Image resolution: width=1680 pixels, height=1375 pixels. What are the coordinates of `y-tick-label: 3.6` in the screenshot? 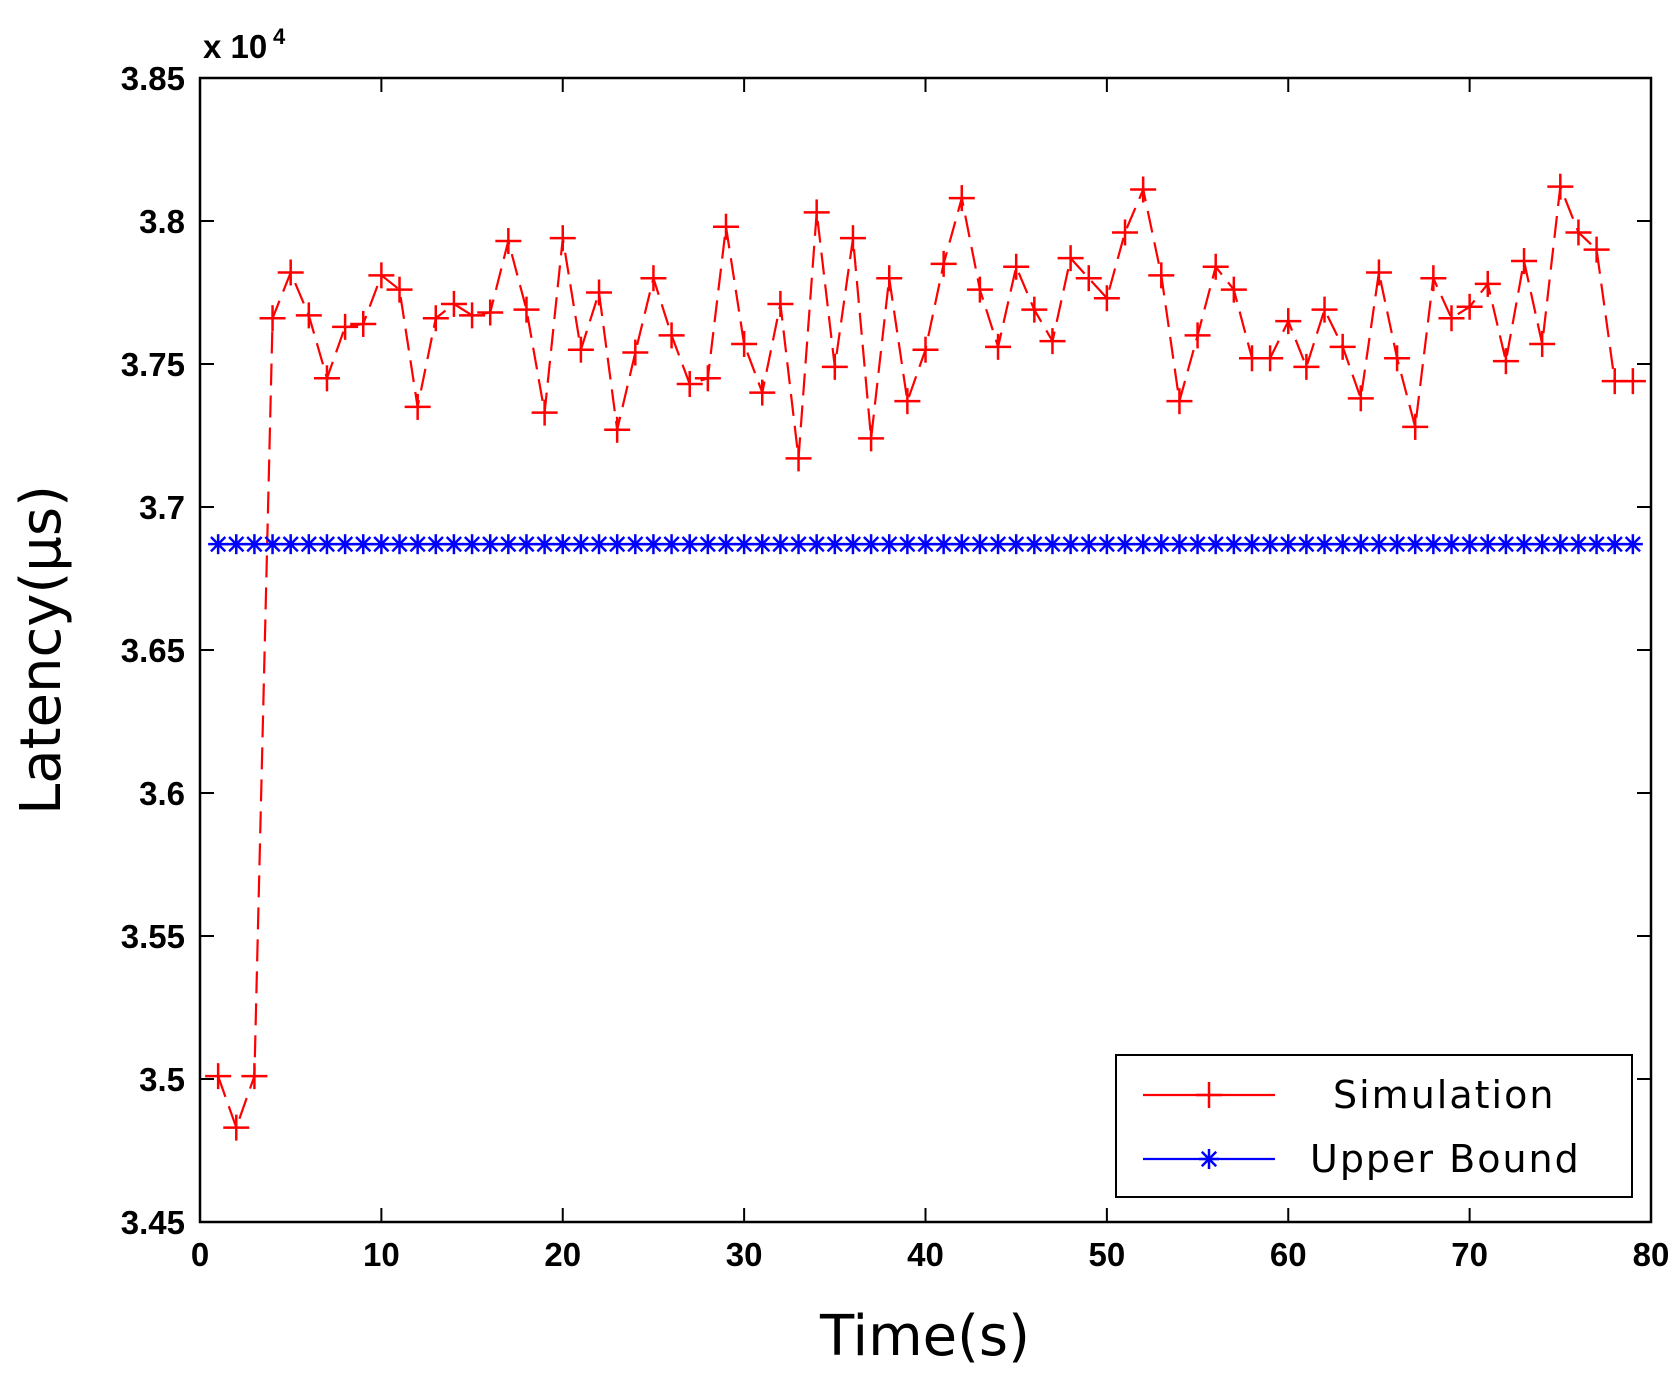 It's located at (162, 793).